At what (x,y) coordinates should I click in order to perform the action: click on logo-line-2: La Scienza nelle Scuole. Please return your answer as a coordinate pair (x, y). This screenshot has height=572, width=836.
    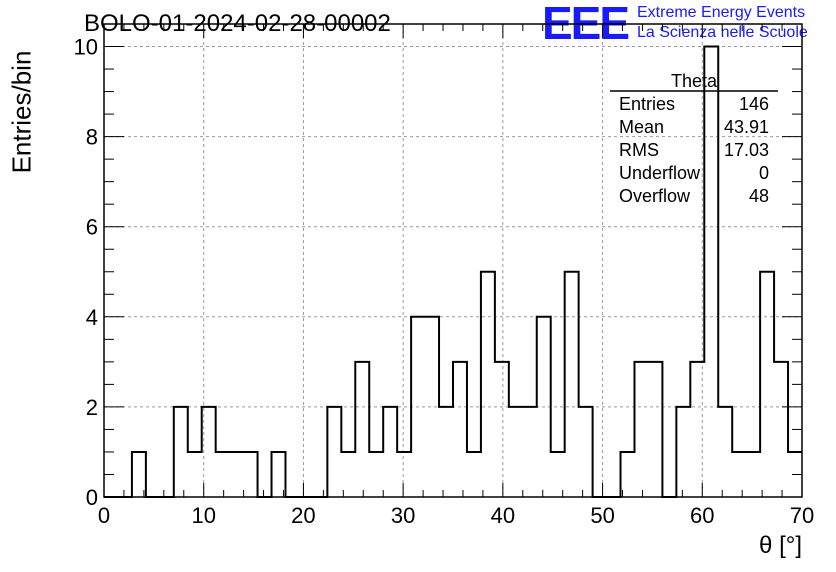
    Looking at the image, I should click on (722, 32).